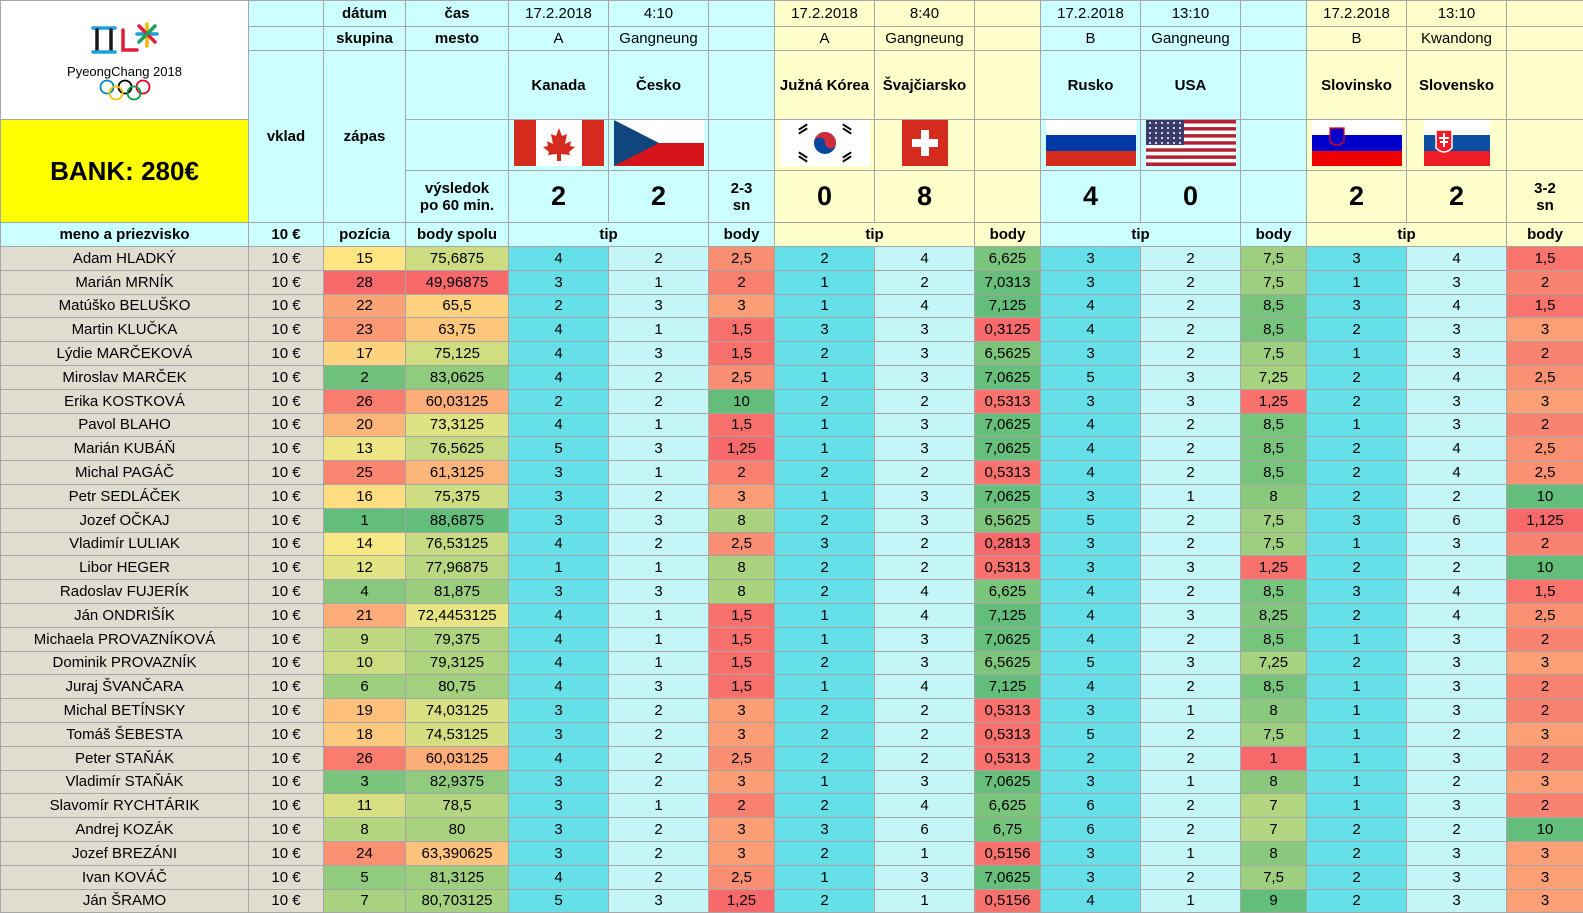 Image resolution: width=1583 pixels, height=913 pixels. Describe the element at coordinates (457, 734) in the screenshot. I see `total-points-cell: 74,53125` at that location.